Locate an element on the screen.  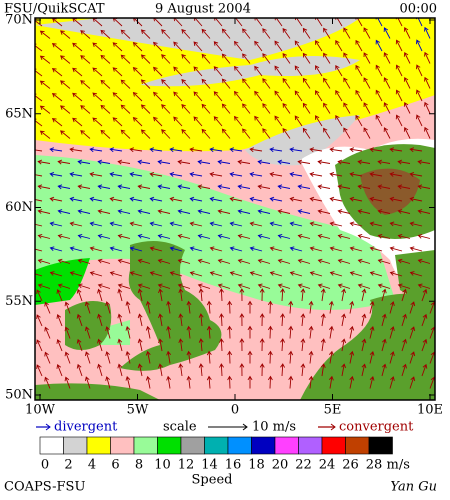
lat-label: 70N is located at coordinates (19, 20).